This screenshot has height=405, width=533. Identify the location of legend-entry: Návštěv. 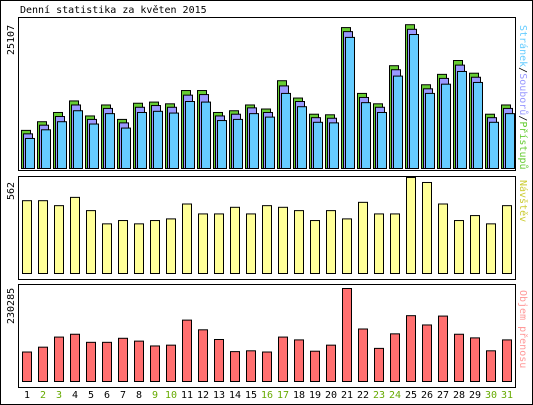
(523, 201).